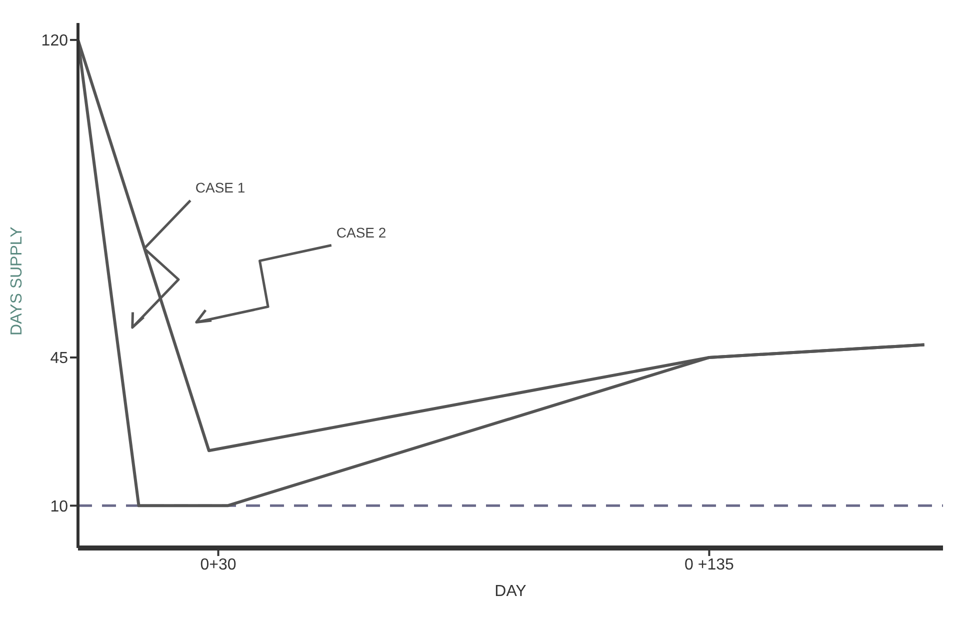 The image size is (967, 625). What do you see at coordinates (361, 232) in the screenshot?
I see `annotation: CASE 2` at bounding box center [361, 232].